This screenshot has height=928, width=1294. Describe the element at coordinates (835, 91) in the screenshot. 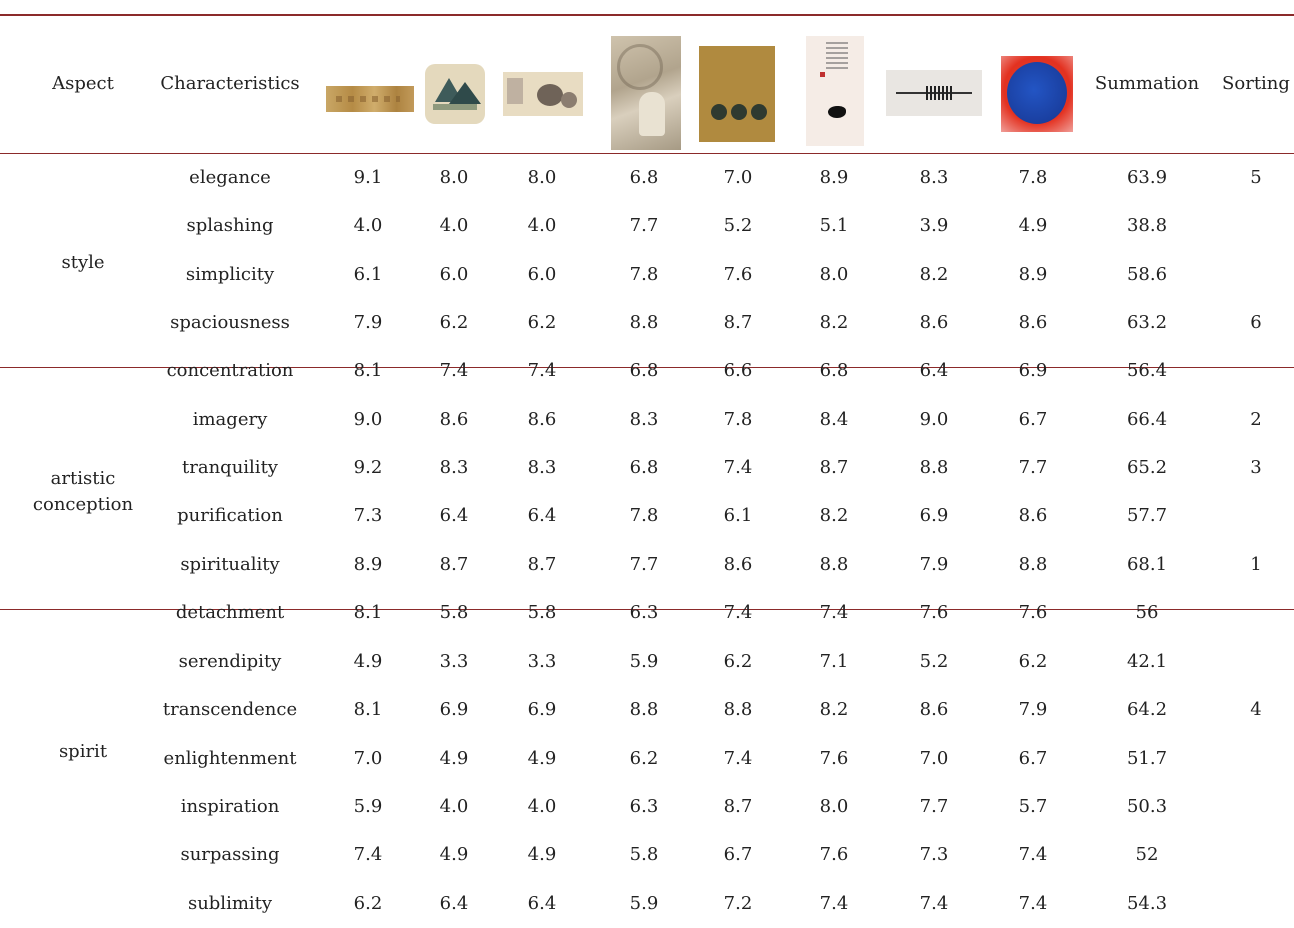

I see `bird-calligraphy-thumbnail` at that location.